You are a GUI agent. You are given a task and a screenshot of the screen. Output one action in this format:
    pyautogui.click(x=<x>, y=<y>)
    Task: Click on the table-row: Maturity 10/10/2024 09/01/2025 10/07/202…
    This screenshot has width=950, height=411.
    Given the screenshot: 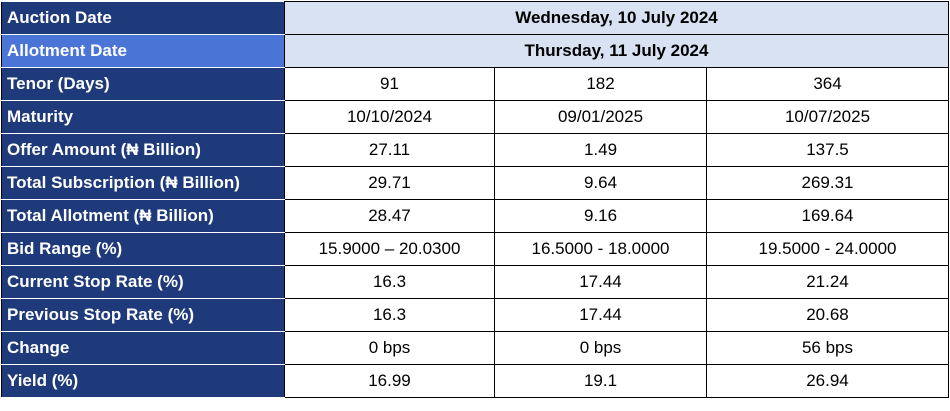 What is the action you would take?
    pyautogui.click(x=475, y=117)
    